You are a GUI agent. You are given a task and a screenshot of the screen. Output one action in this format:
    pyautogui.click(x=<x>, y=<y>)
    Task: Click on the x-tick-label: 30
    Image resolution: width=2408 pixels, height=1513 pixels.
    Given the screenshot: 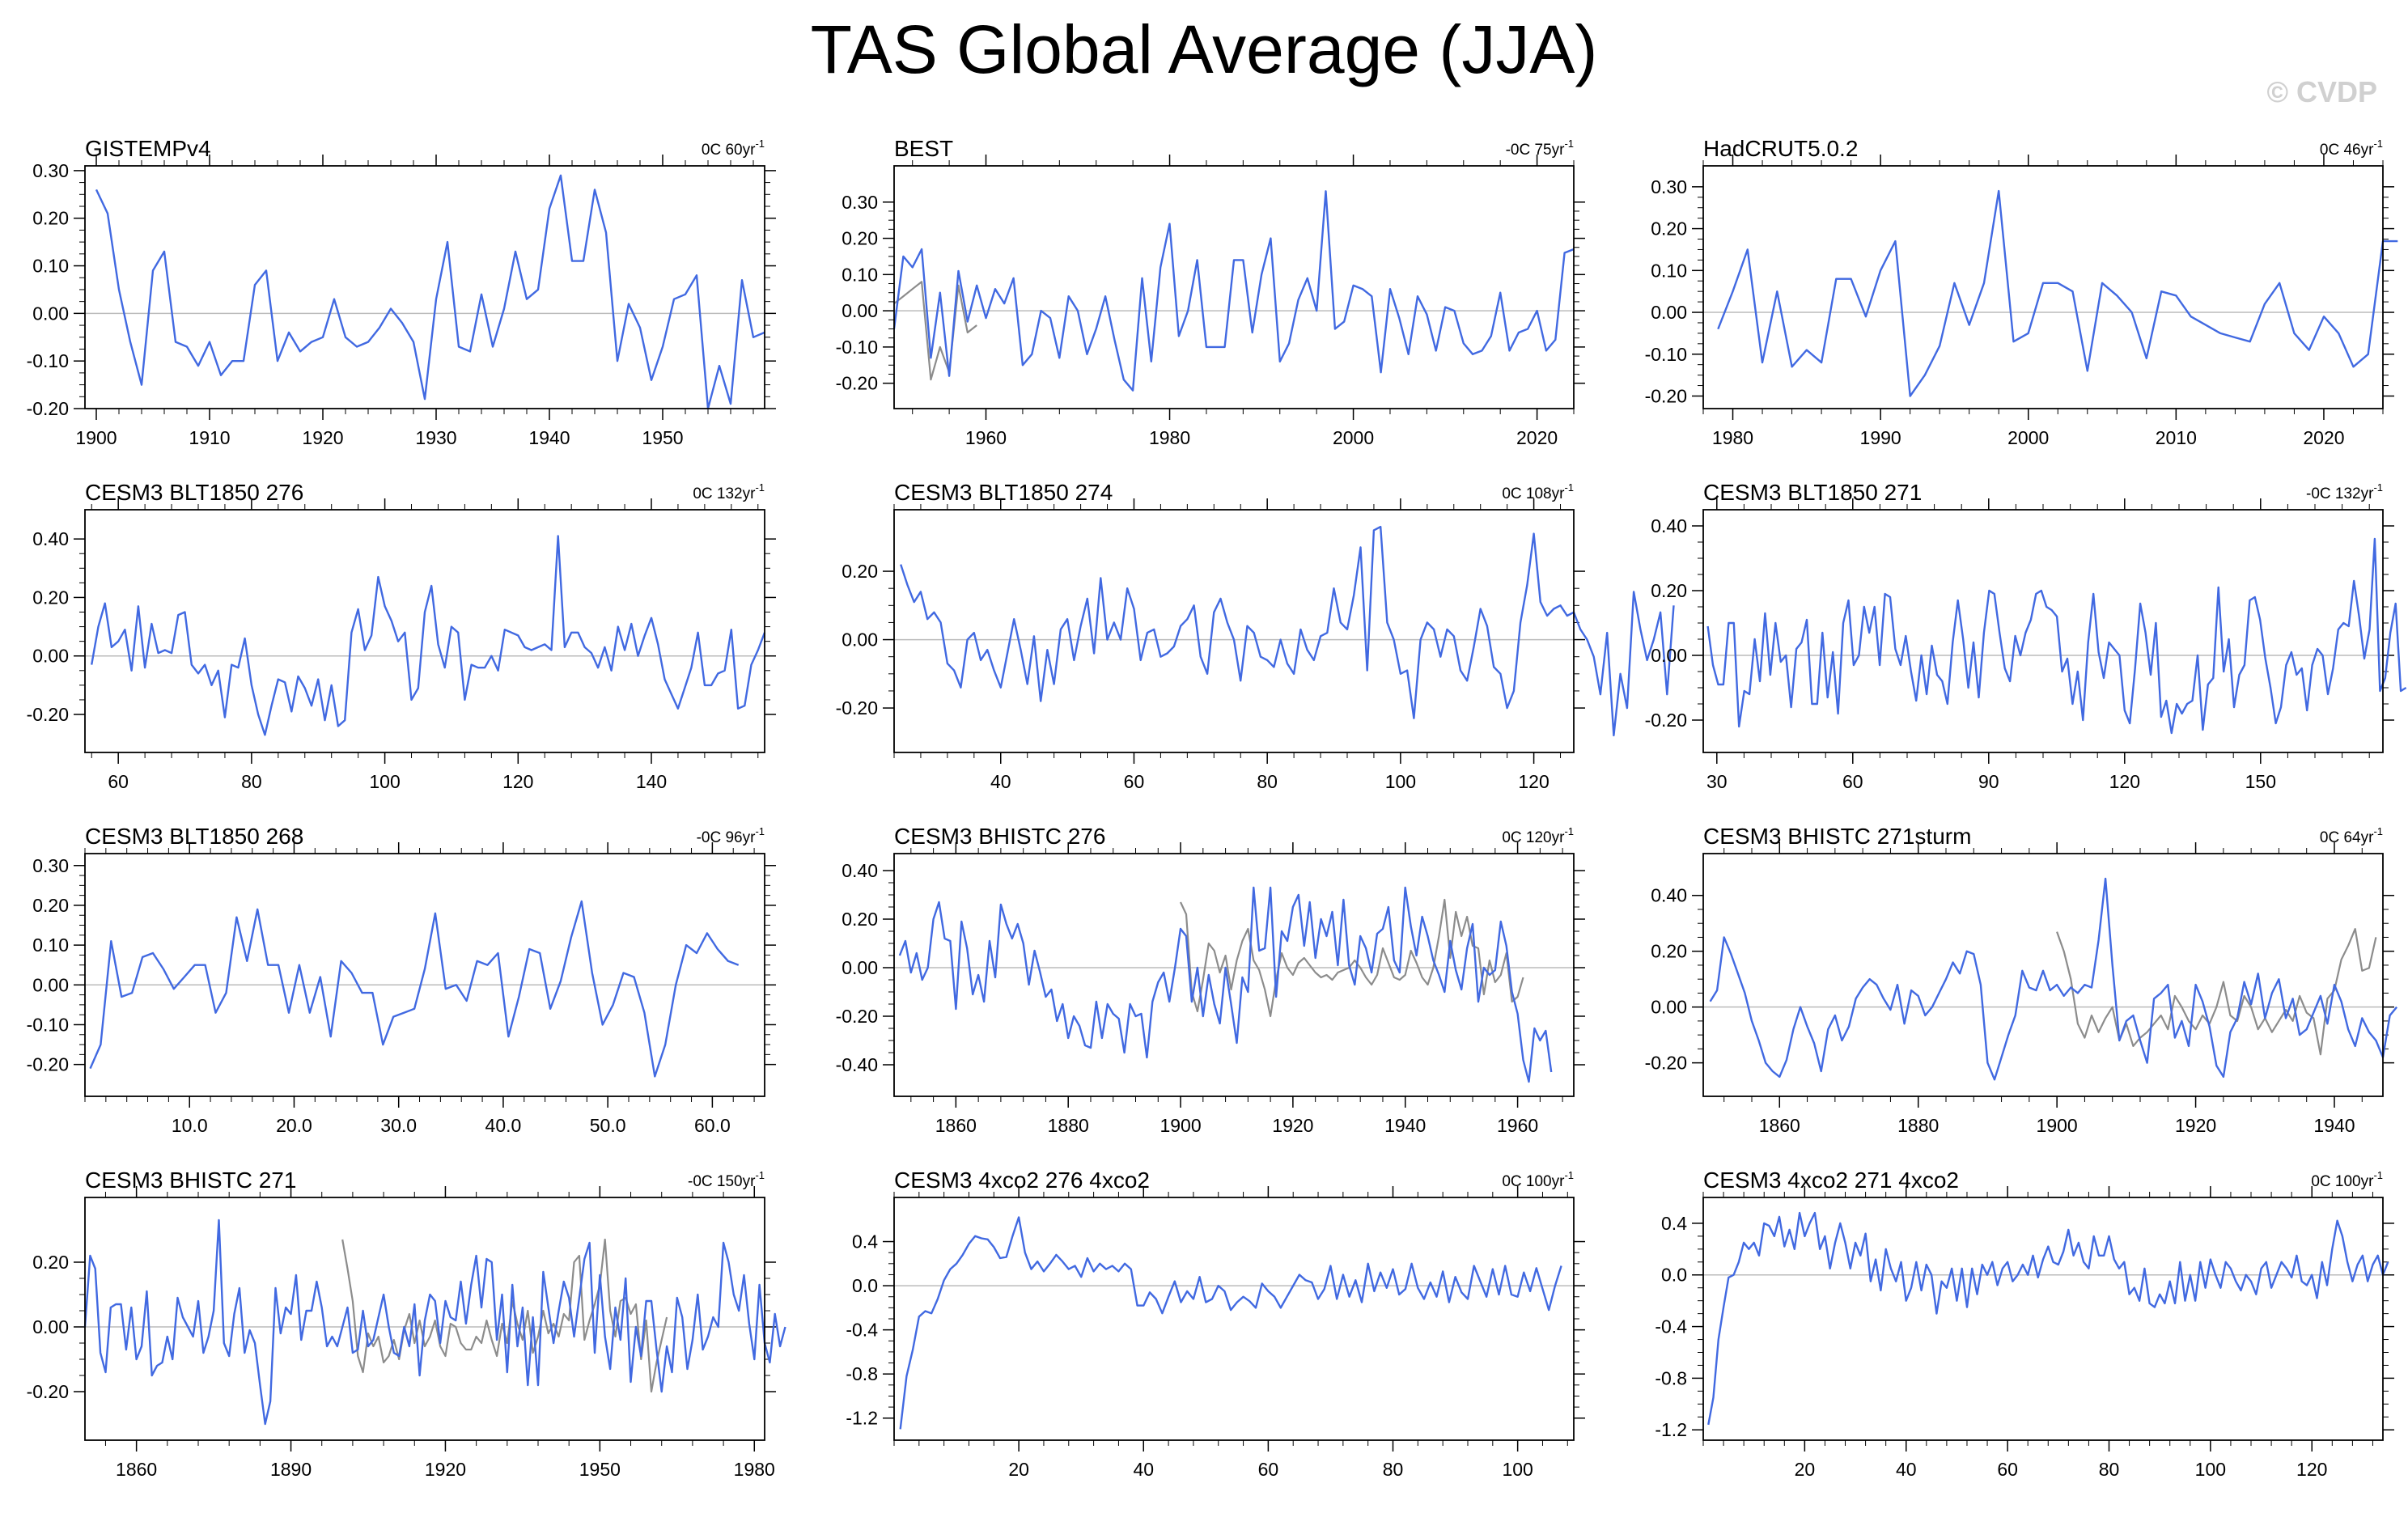 What is the action you would take?
    pyautogui.click(x=1717, y=781)
    